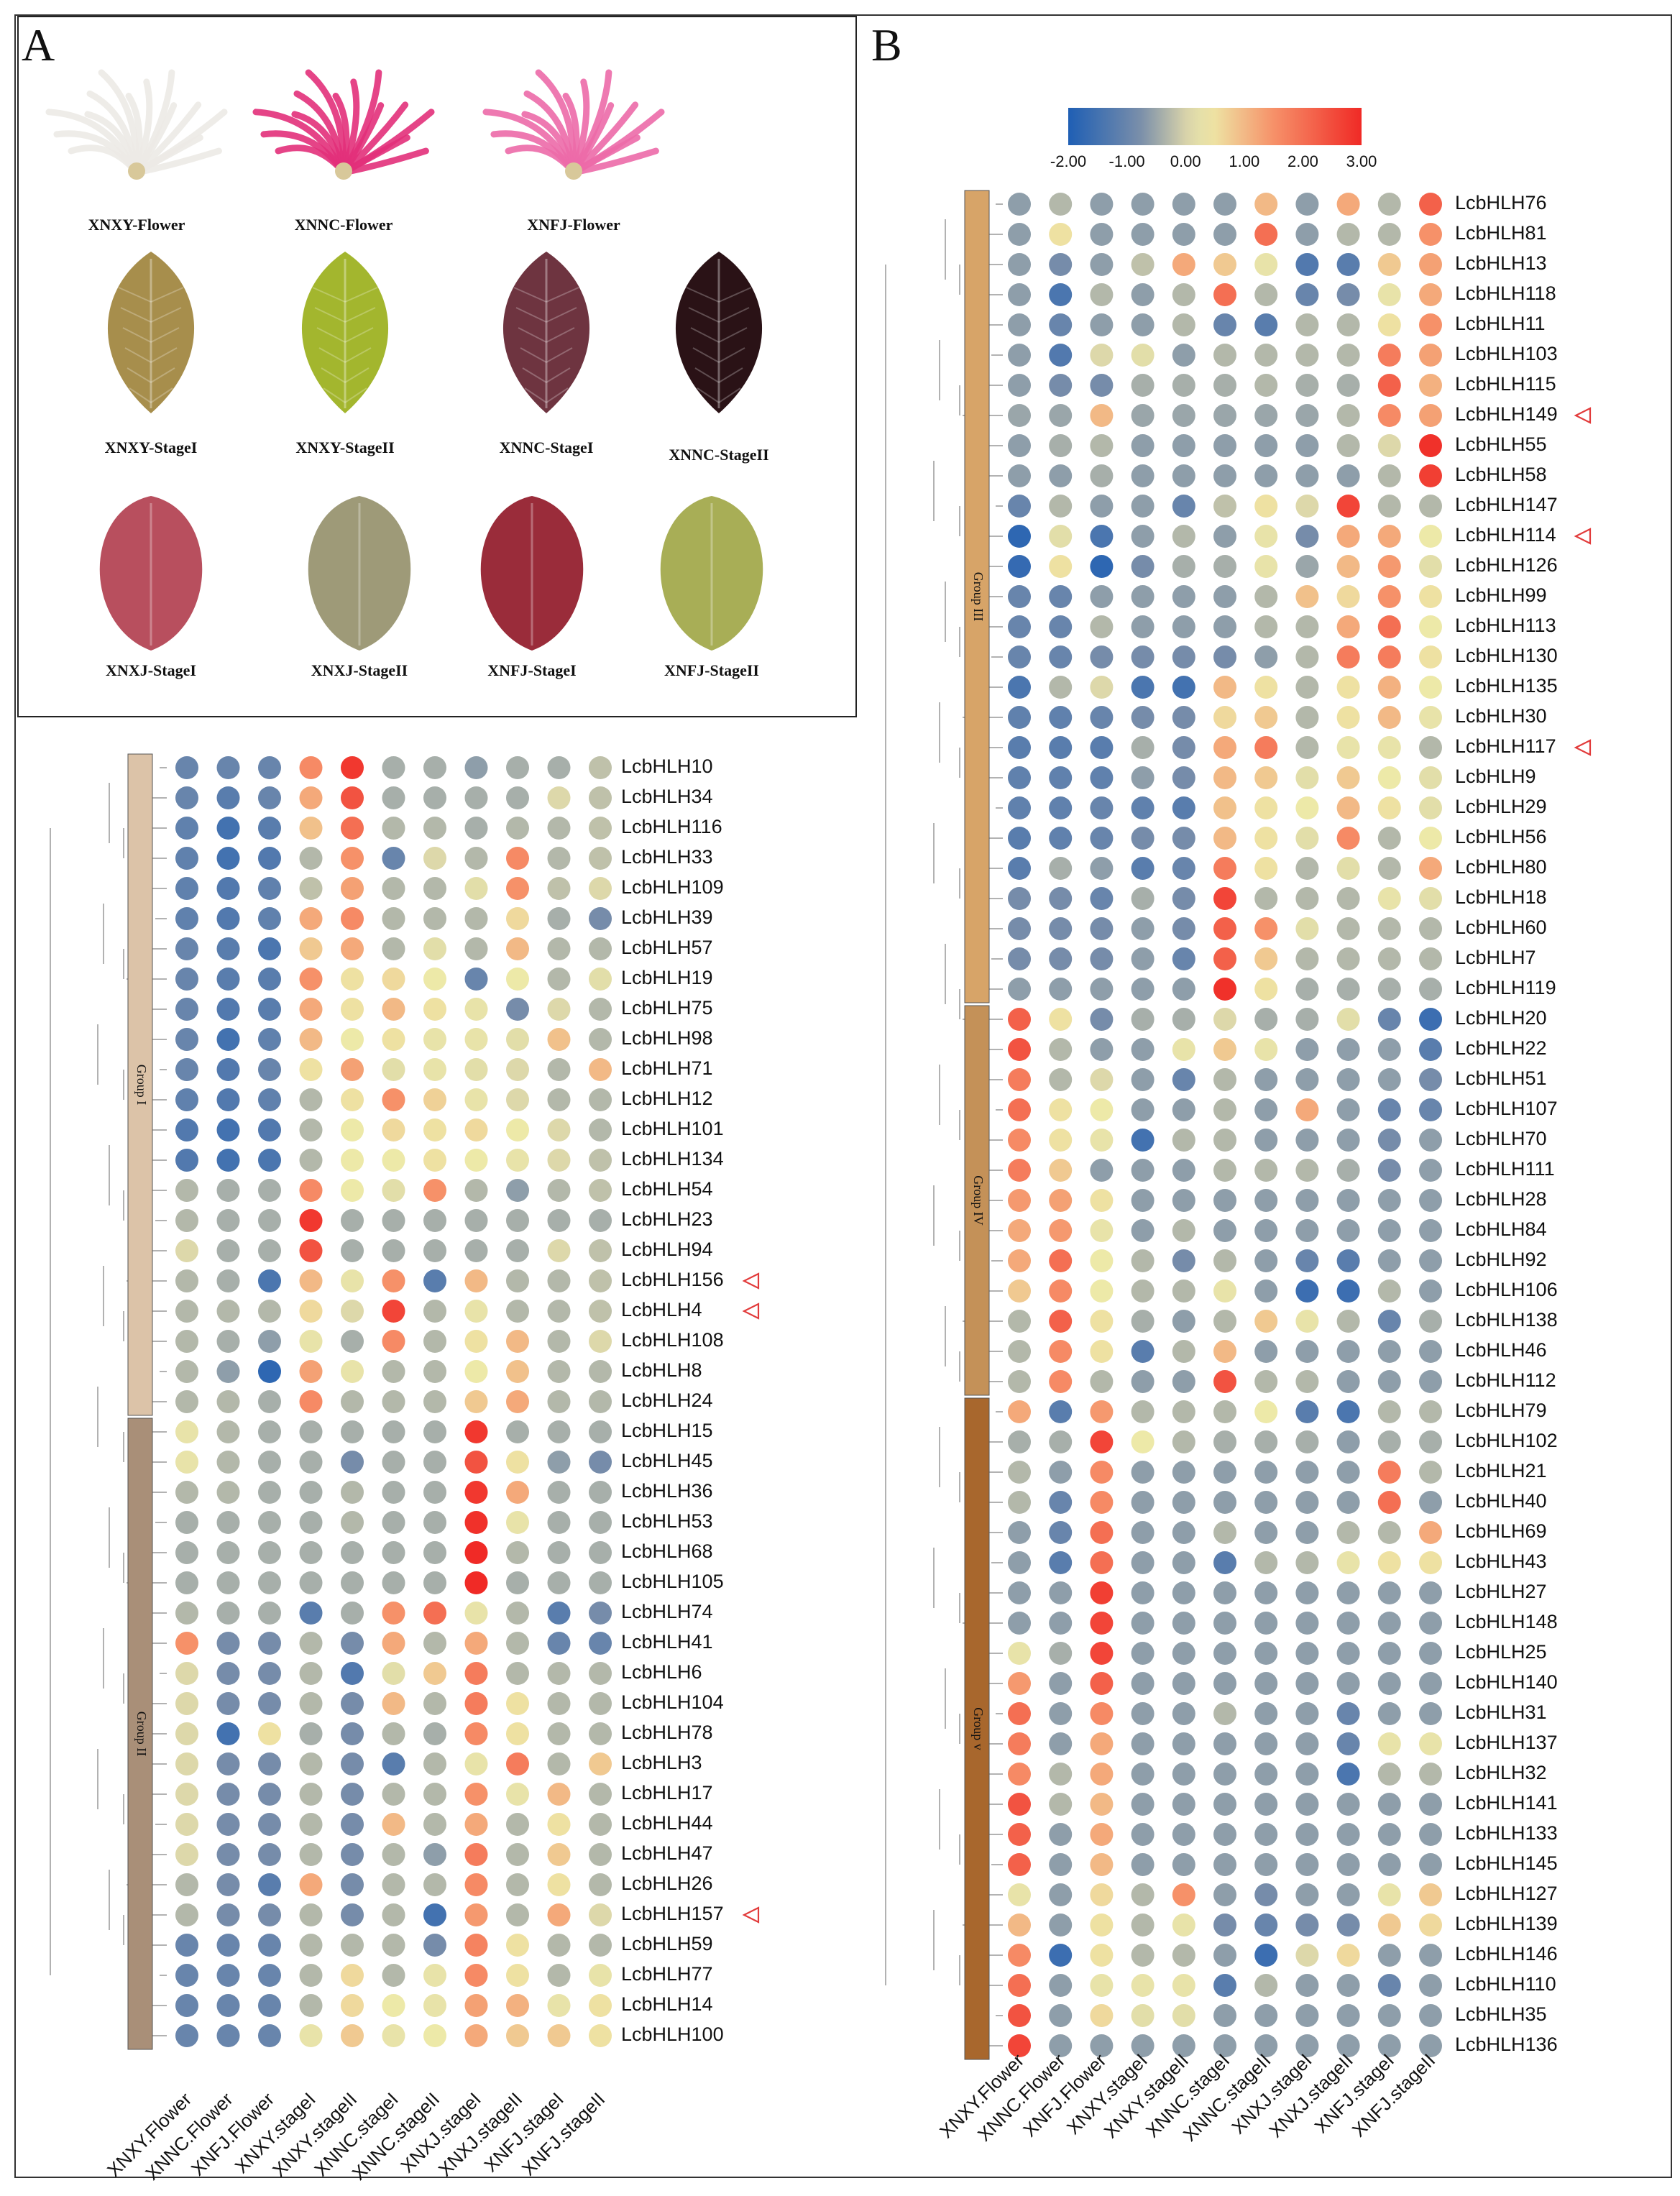 This screenshot has width=1680, height=2196. What do you see at coordinates (1501, 1078) in the screenshot?
I see `row-label: LcbHLH51` at bounding box center [1501, 1078].